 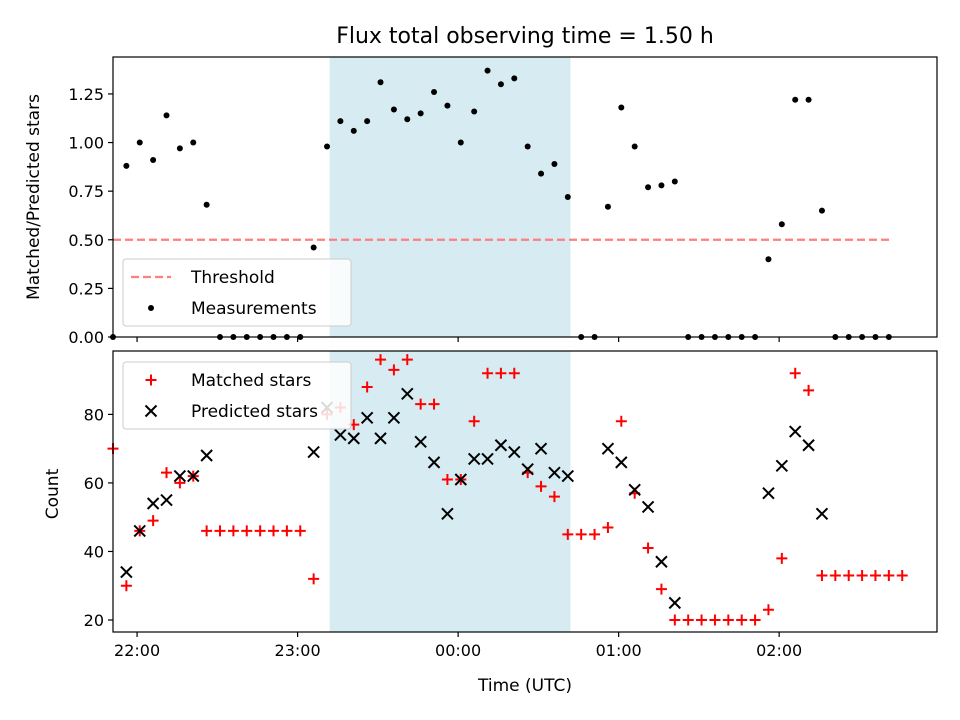 I want to click on x-tick-label: 01:00, so click(x=619, y=650).